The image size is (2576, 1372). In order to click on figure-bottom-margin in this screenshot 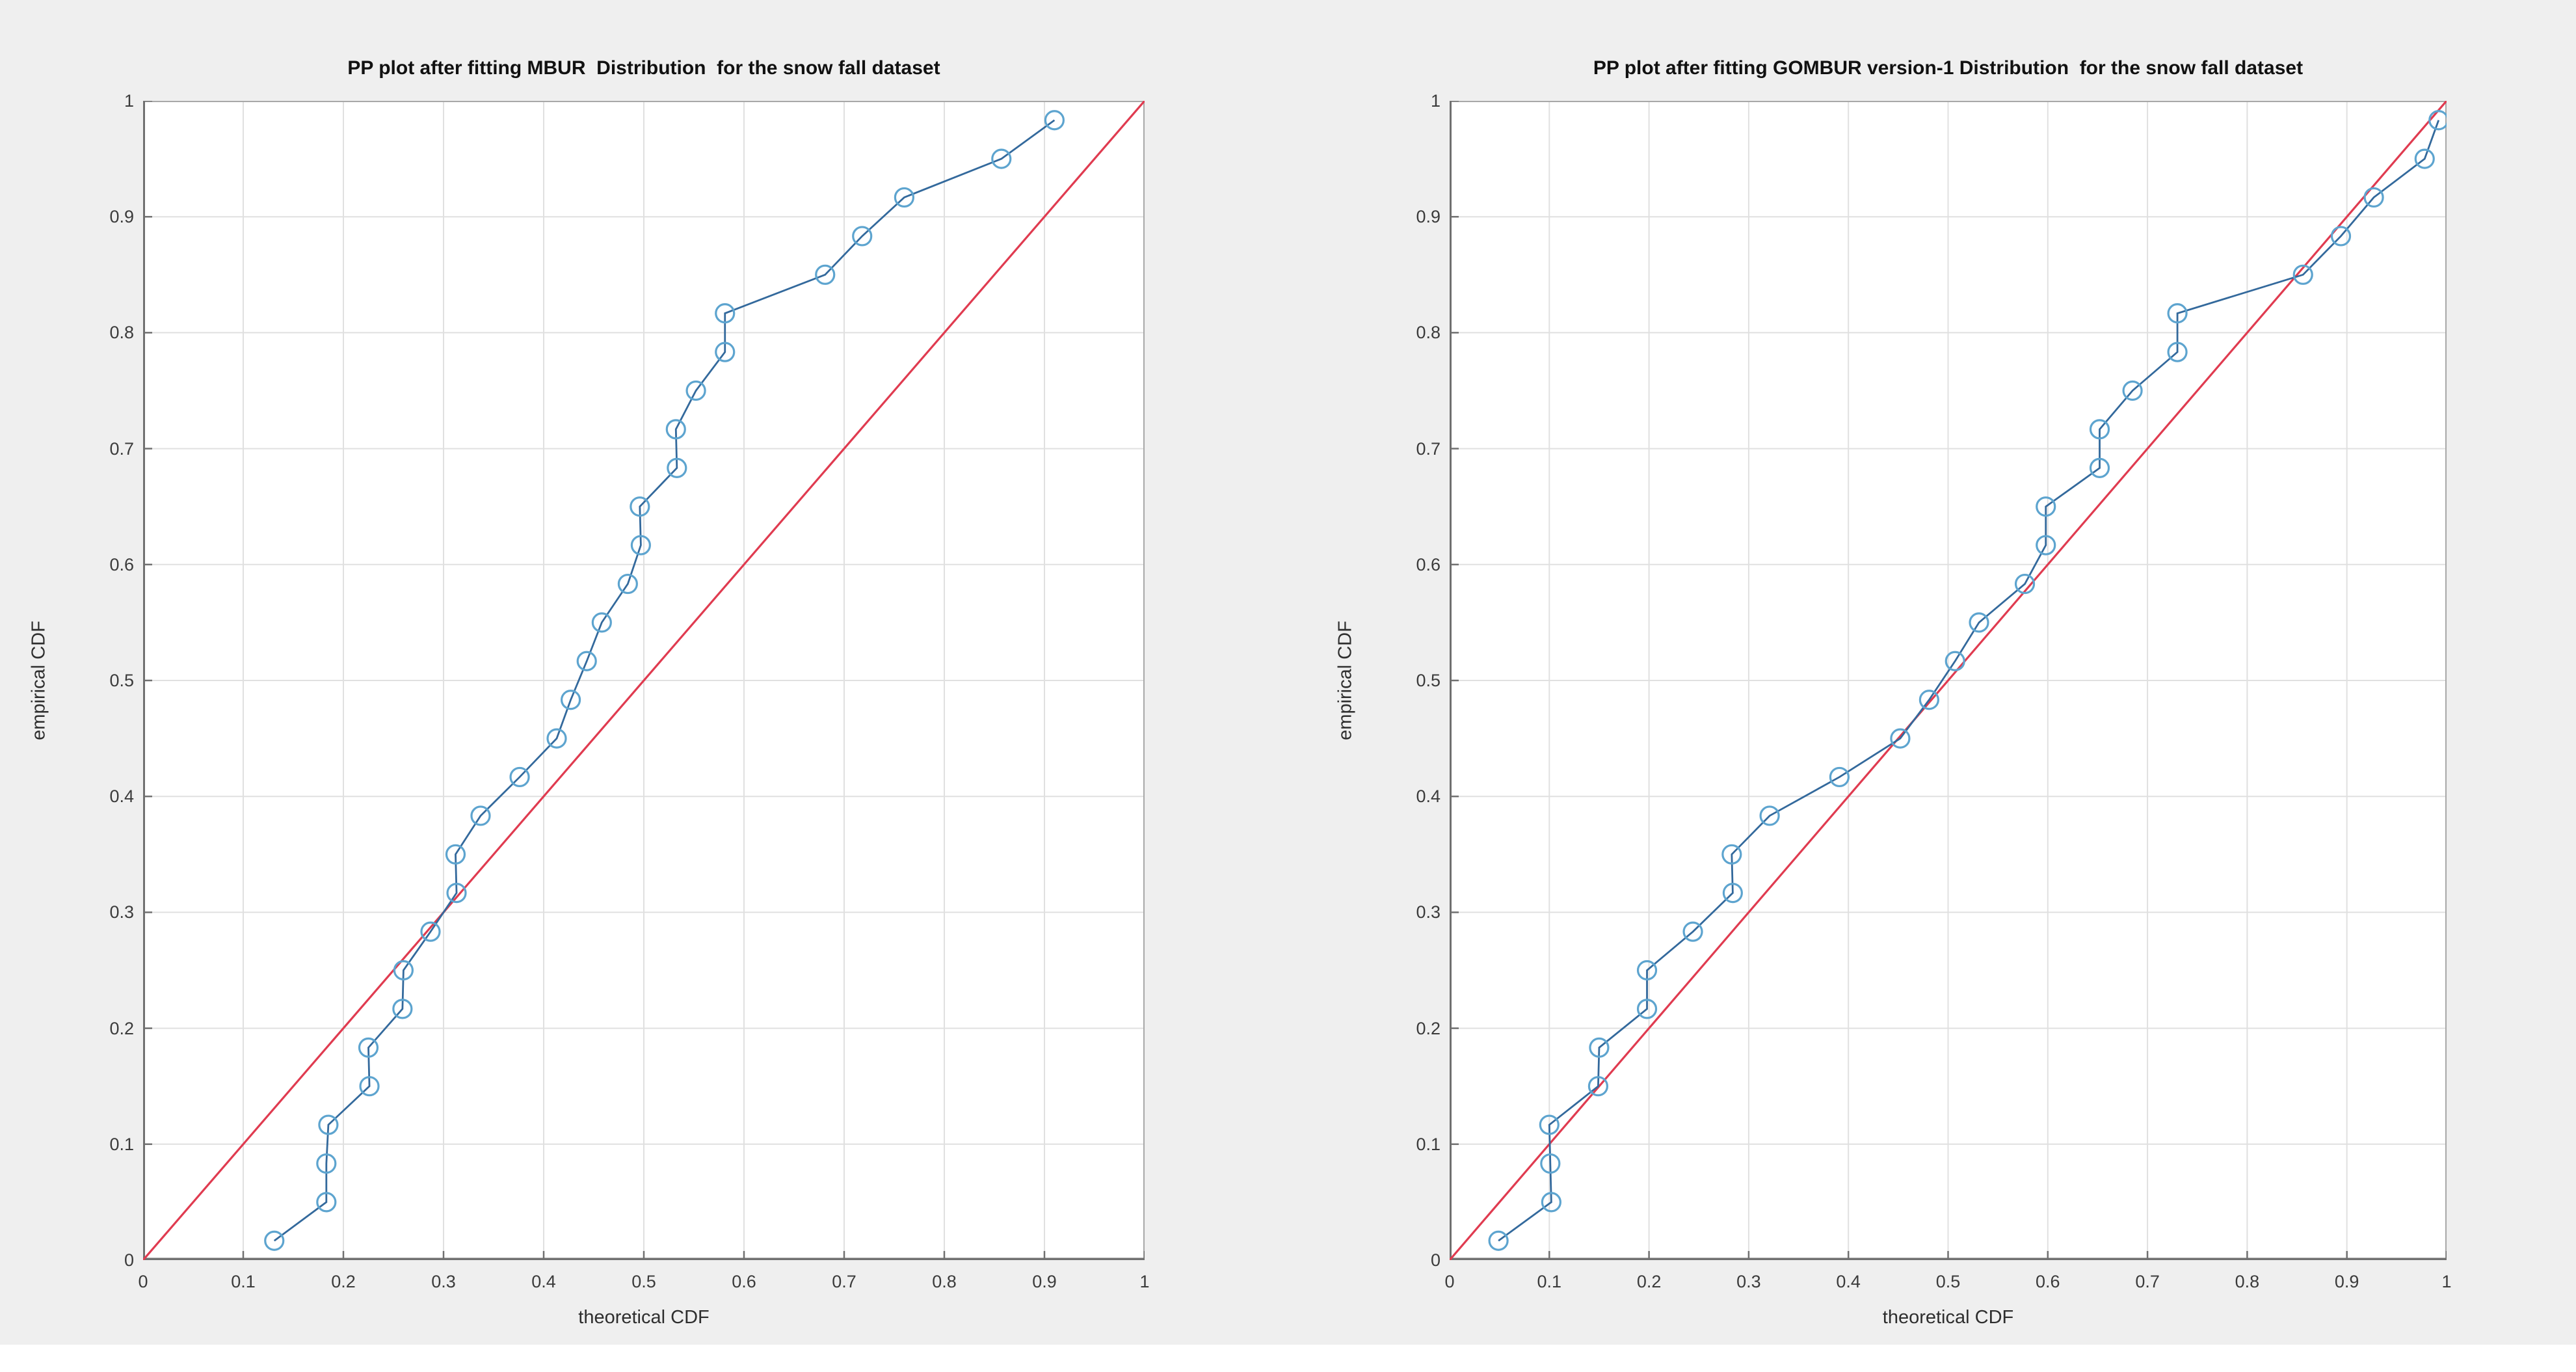, I will do `click(1288, 1358)`.